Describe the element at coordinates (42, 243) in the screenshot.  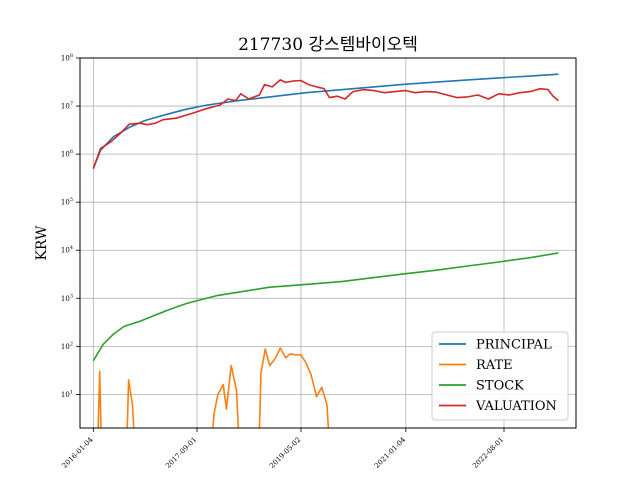
I see `y-axis-label: KRW` at that location.